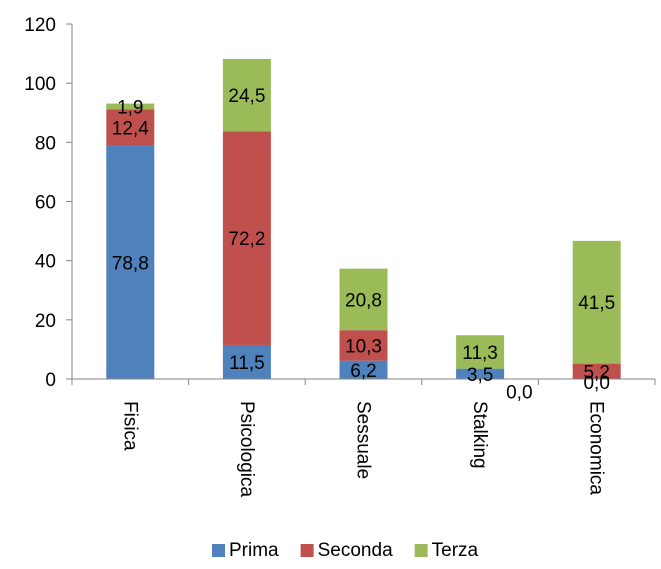 This screenshot has height=569, width=661. I want to click on bar-segment-terza-sessuale, so click(363, 299).